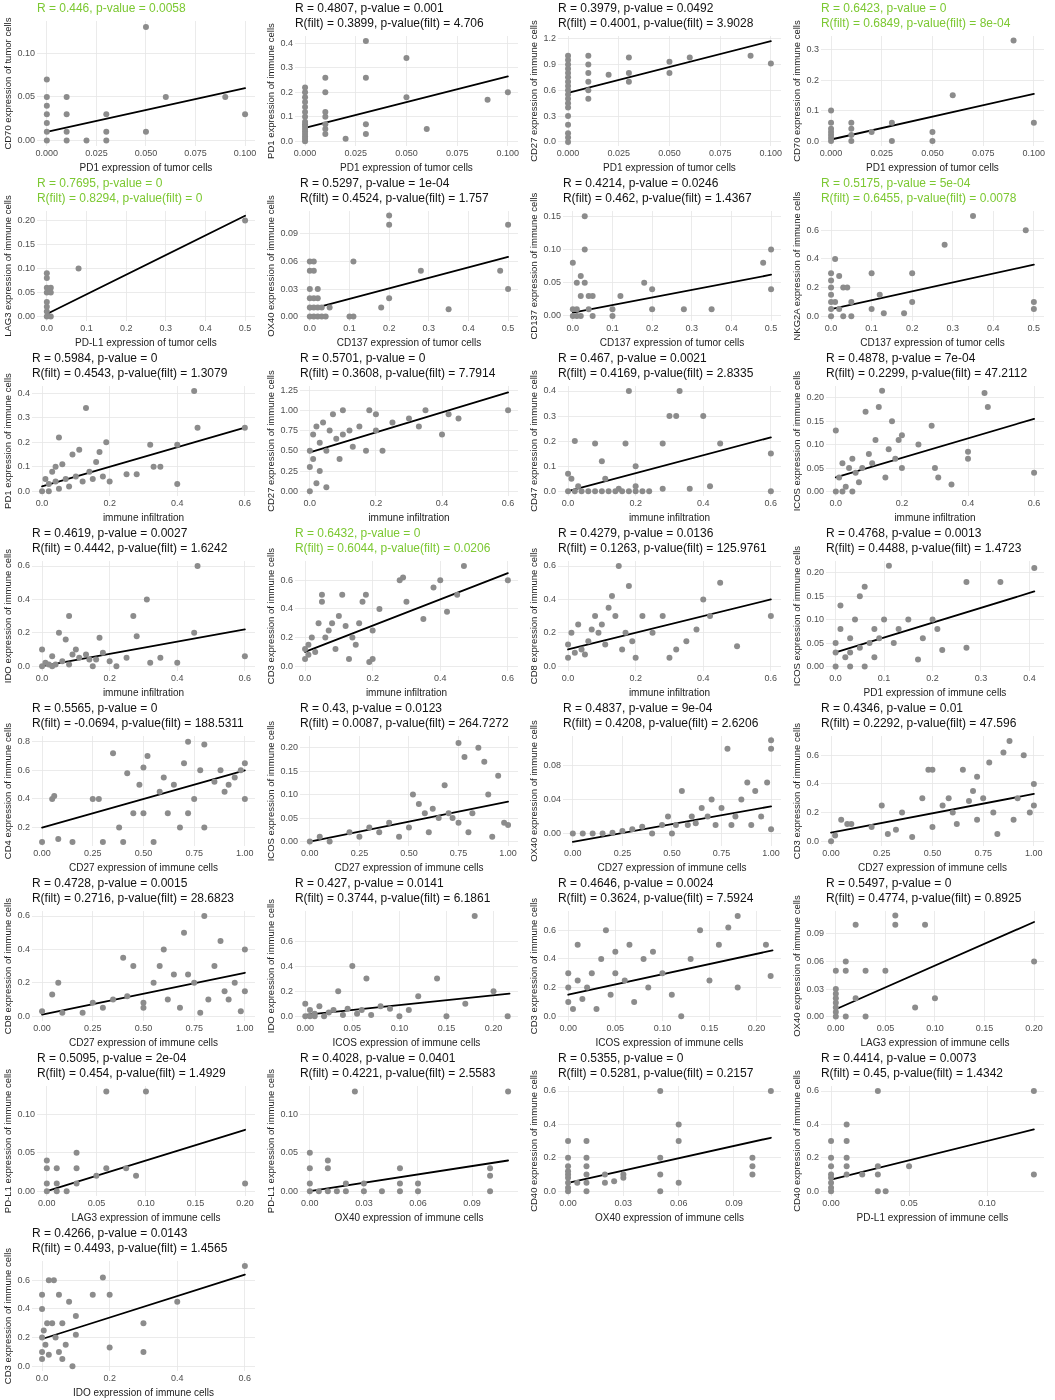  I want to click on x-tick-label: 0.5, so click(1034, 328).